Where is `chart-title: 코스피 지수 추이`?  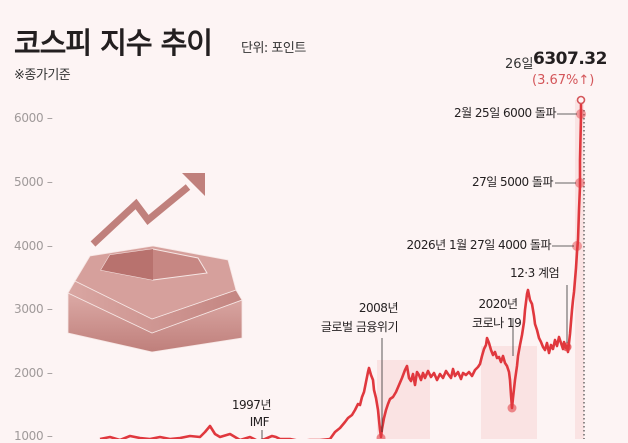
chart-title: 코스피 지수 추이 is located at coordinates (113, 43).